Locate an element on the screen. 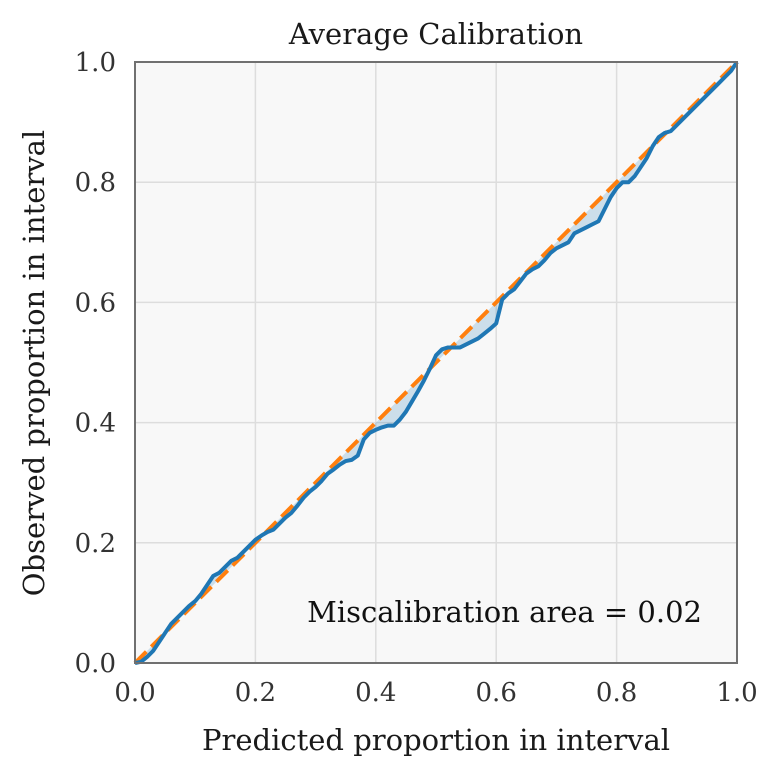  x-tick-label: 0.8 is located at coordinates (616, 693).